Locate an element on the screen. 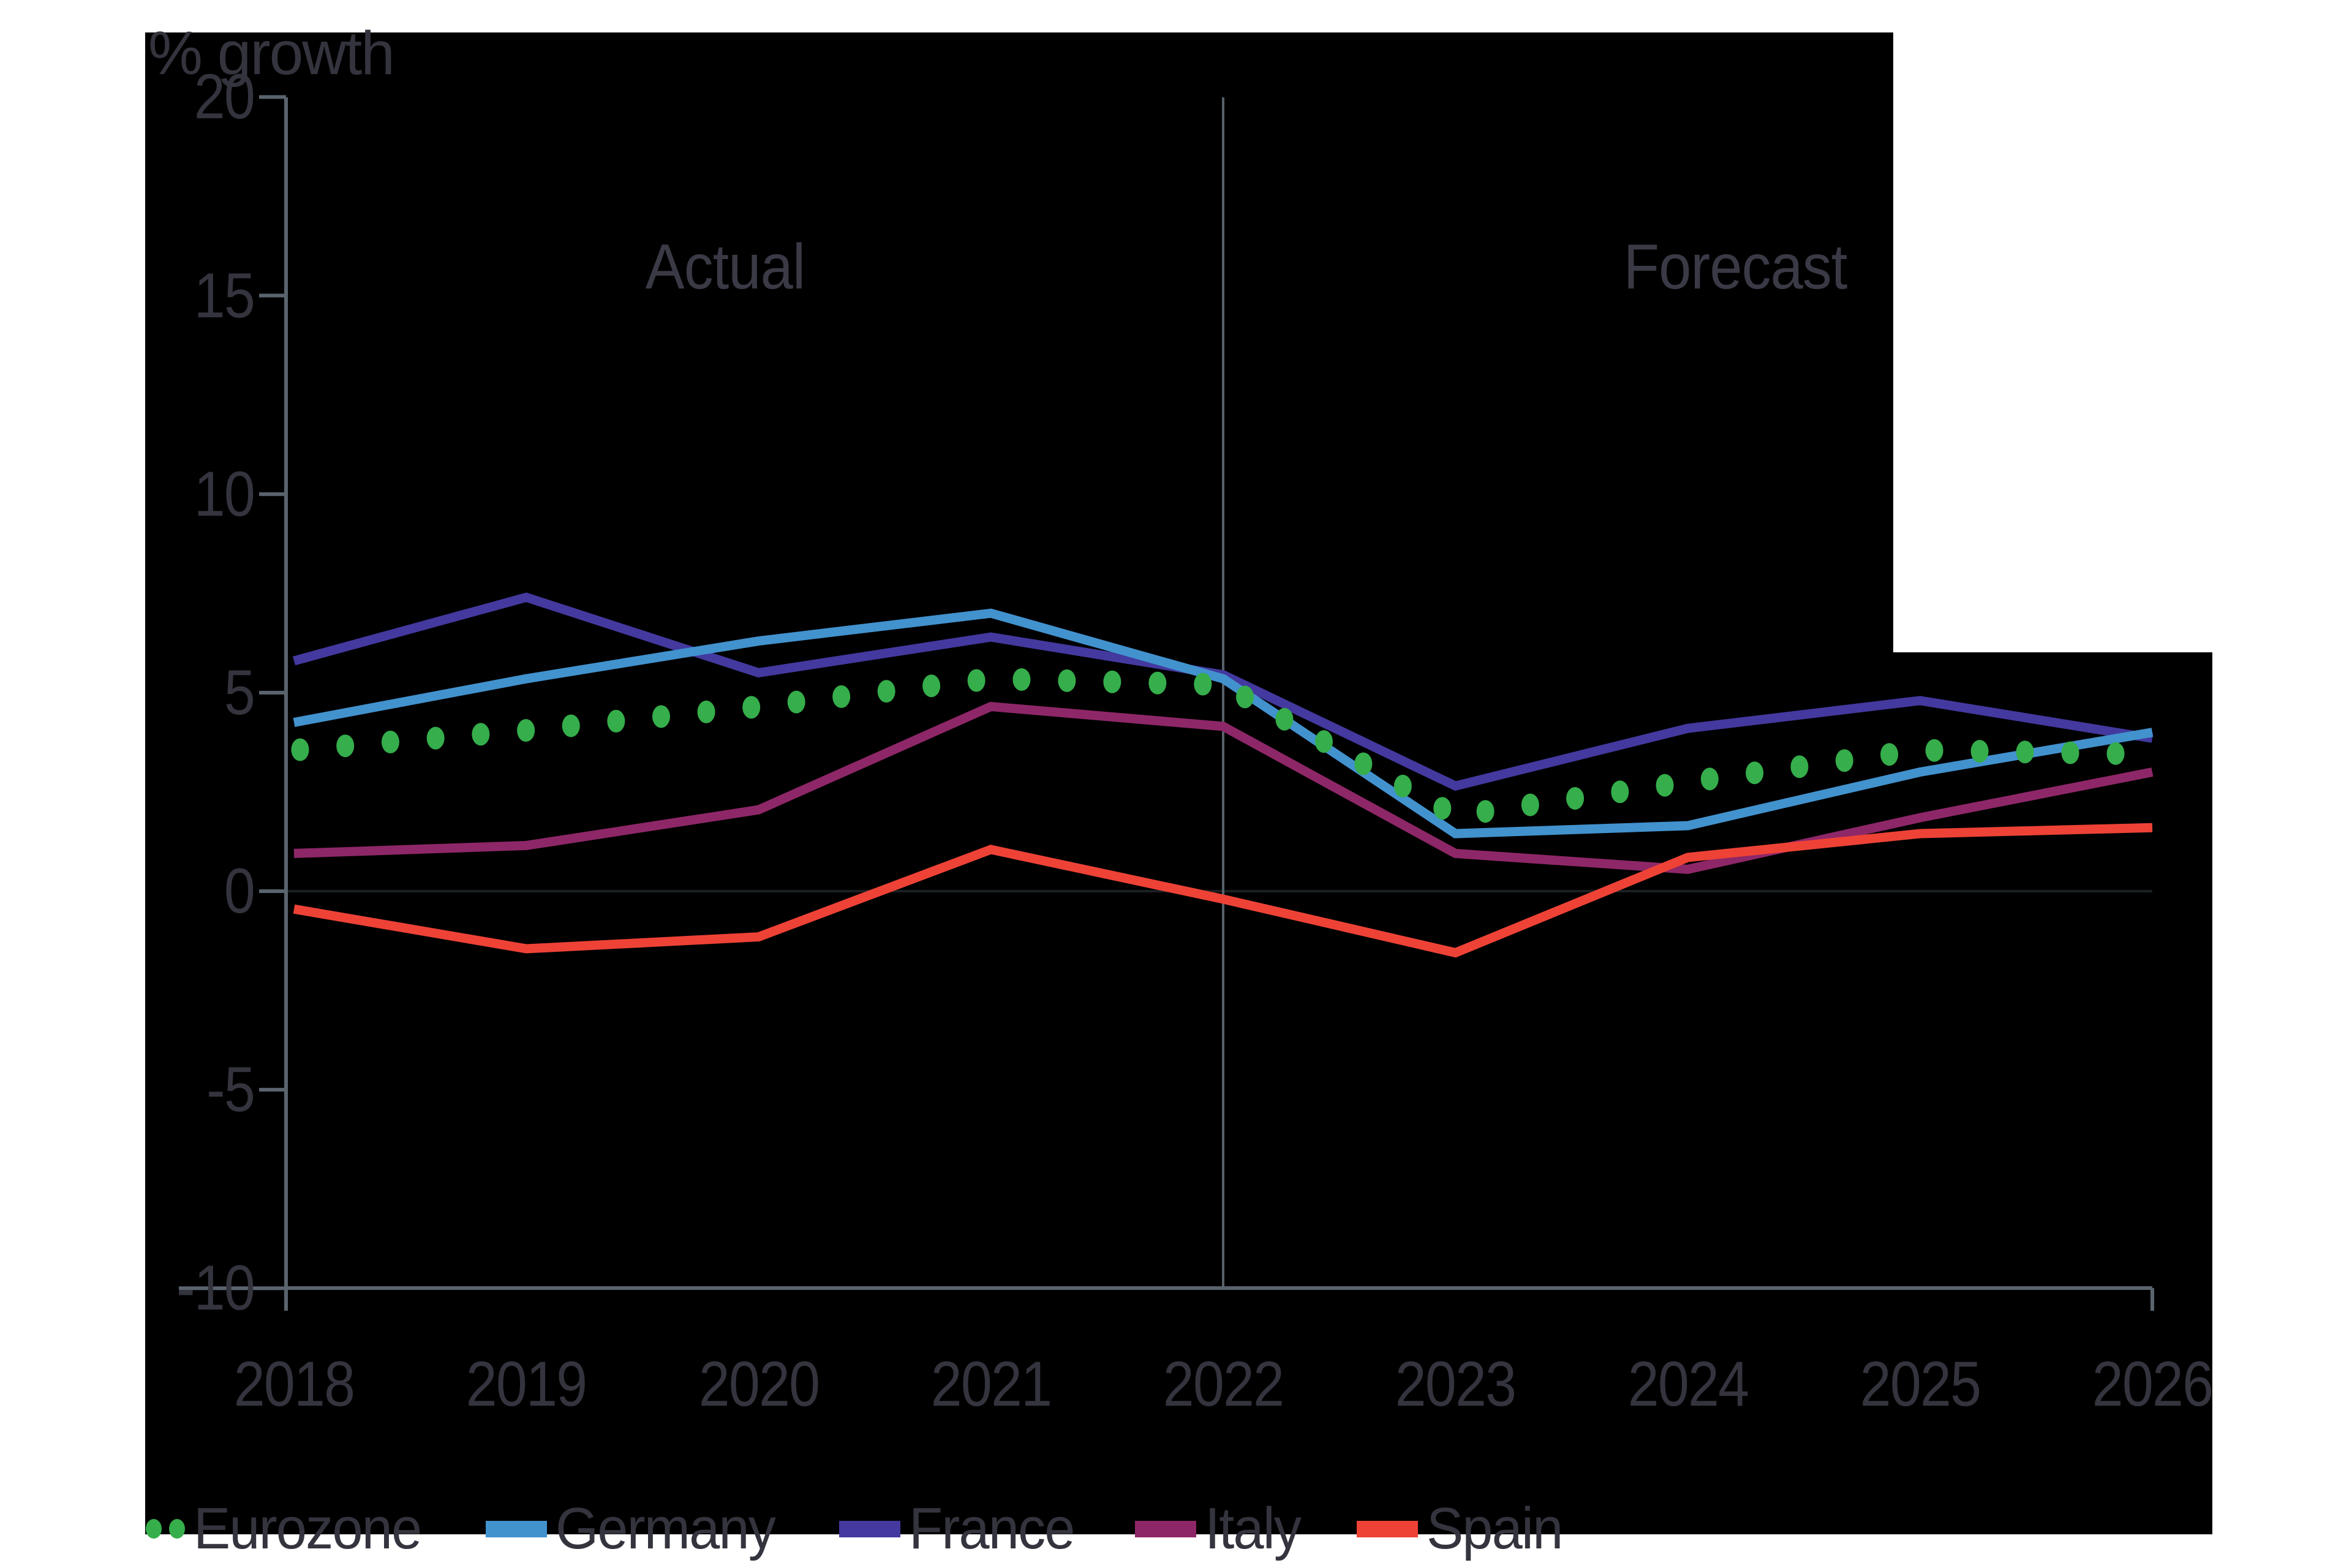  x-tick-label-2018: 2018 is located at coordinates (294, 1384).